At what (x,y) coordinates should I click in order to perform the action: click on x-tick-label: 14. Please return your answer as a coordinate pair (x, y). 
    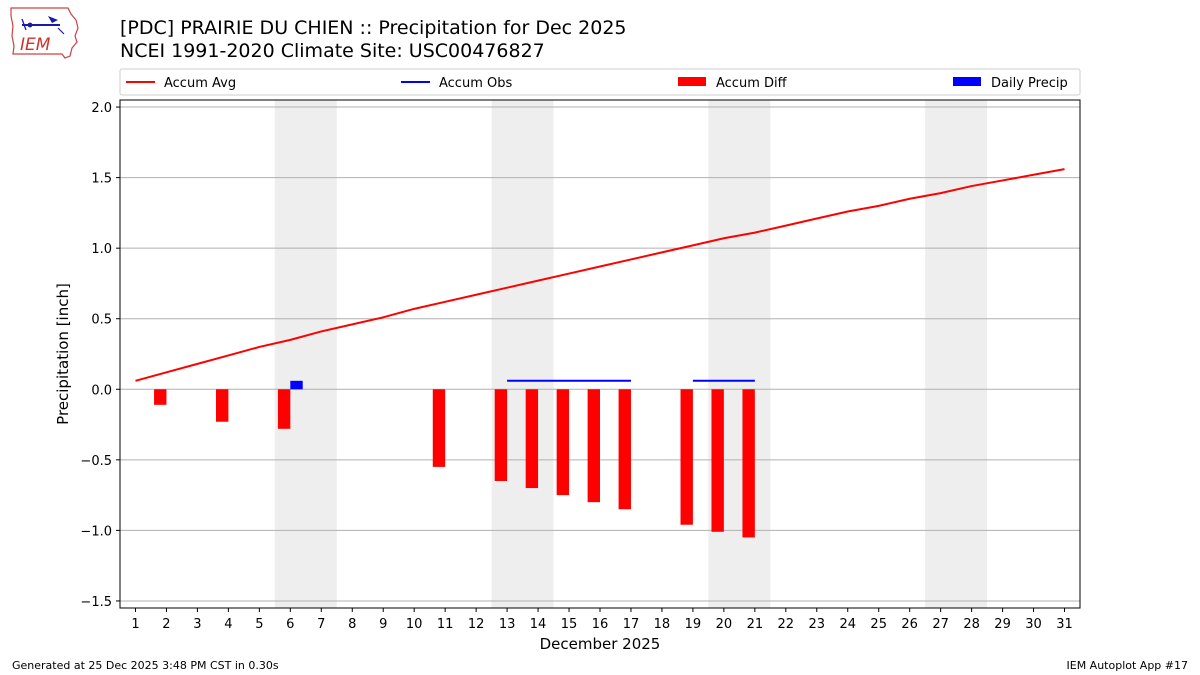
    Looking at the image, I should click on (538, 624).